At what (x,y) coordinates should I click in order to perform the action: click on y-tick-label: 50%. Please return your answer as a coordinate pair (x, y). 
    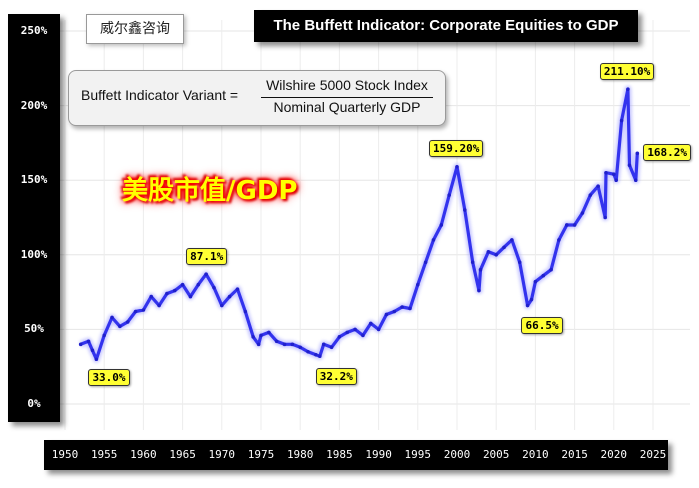
    Looking at the image, I should click on (34, 329).